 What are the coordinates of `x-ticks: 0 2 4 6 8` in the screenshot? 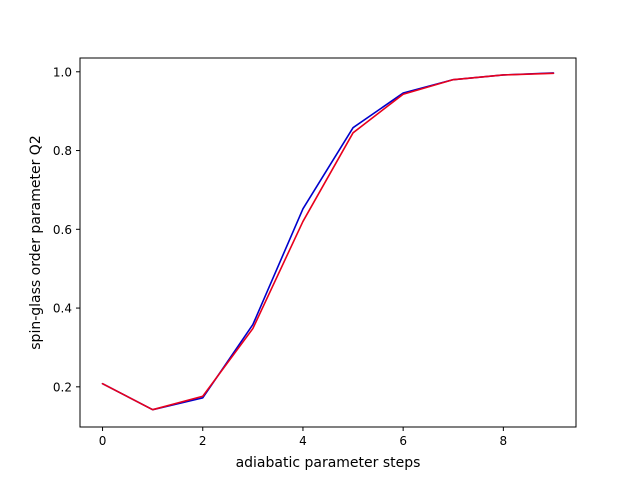 It's located at (303, 437).